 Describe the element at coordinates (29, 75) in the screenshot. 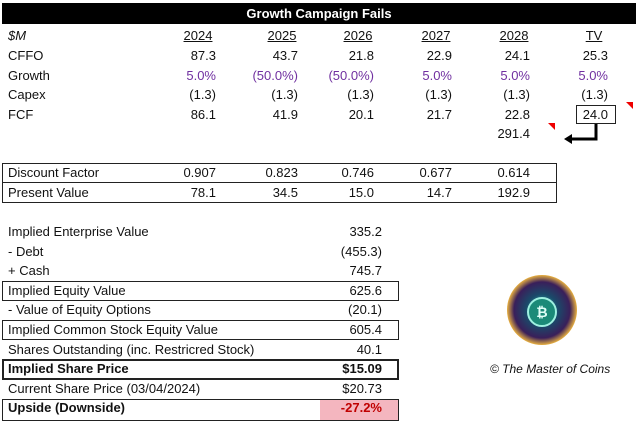

I see `row-label: Growth` at that location.